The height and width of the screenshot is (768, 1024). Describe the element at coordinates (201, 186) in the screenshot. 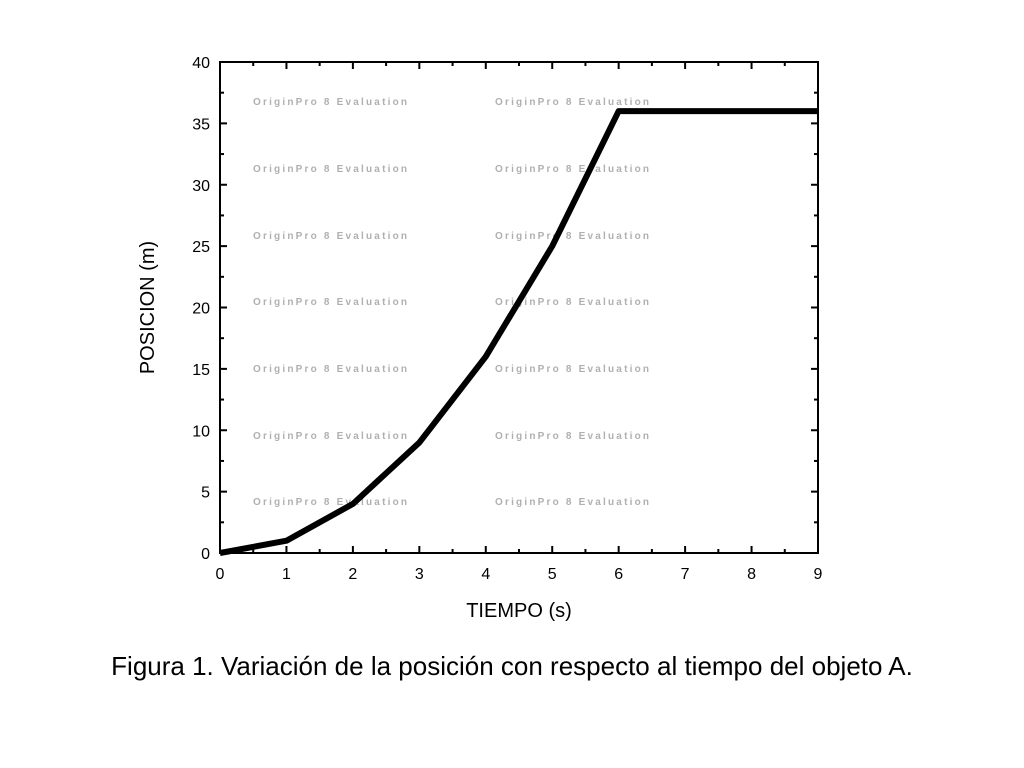

I see `y-tick-label: 30` at that location.